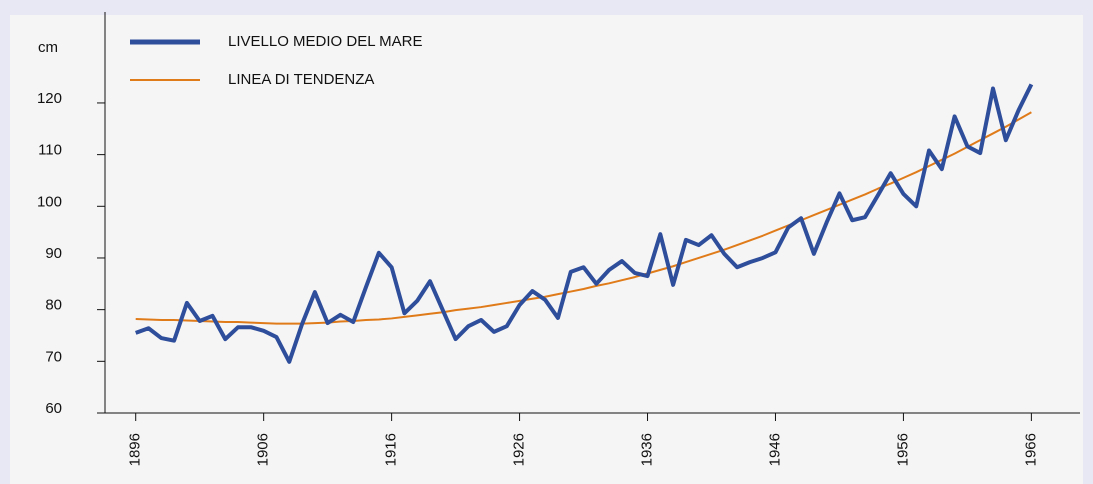  I want to click on x-tick-label: 1906, so click(263, 449).